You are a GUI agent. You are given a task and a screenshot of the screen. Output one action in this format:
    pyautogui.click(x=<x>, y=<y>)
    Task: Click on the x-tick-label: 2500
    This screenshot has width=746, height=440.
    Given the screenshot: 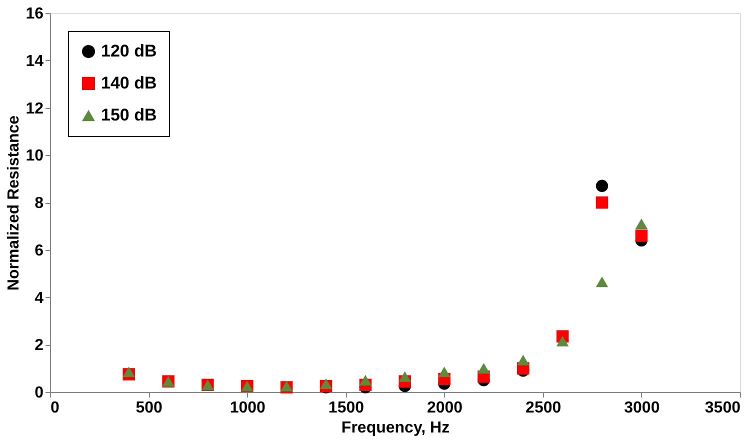 What is the action you would take?
    pyautogui.click(x=544, y=408)
    